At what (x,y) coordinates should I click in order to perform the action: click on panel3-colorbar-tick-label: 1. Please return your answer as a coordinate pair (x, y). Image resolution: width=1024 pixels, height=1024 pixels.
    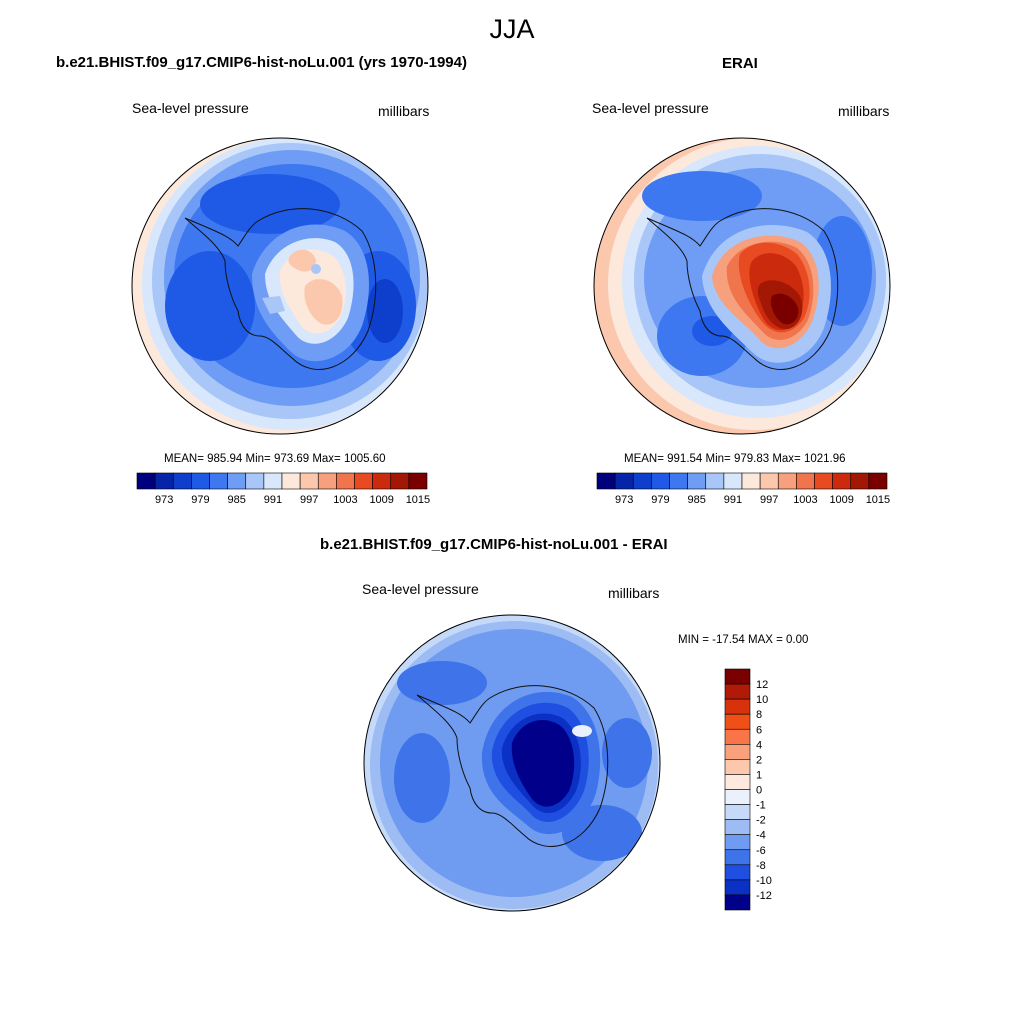
    Looking at the image, I should click on (759, 775).